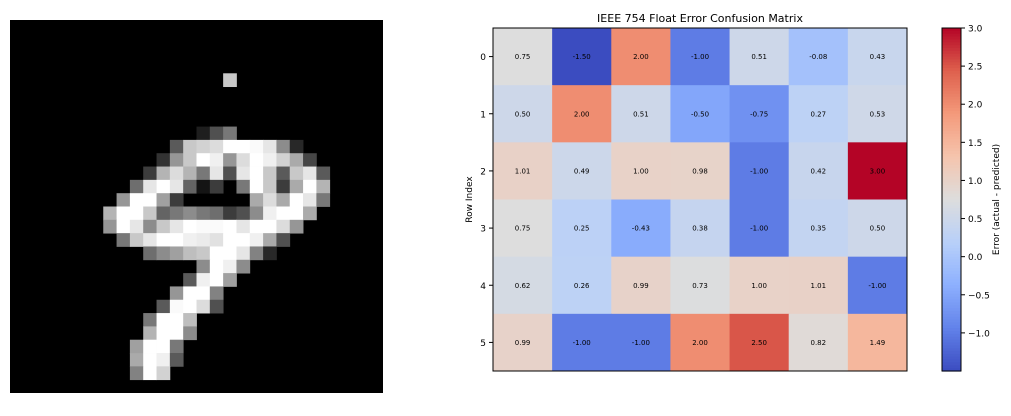 This screenshot has width=1011, height=416. Describe the element at coordinates (483, 172) in the screenshot. I see `row-tick-label: 2` at that location.